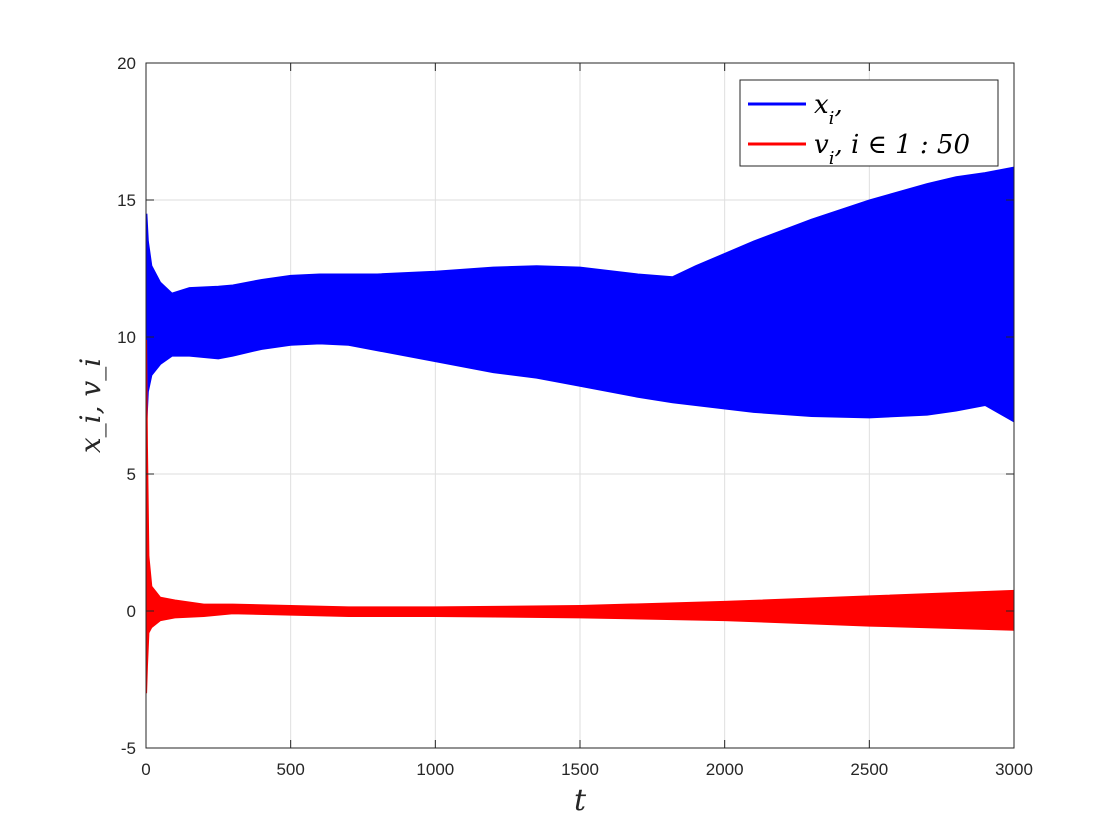 This screenshot has width=1120, height=840. What do you see at coordinates (90, 405) in the screenshot?
I see `y-axis-label: x_i, v_i` at bounding box center [90, 405].